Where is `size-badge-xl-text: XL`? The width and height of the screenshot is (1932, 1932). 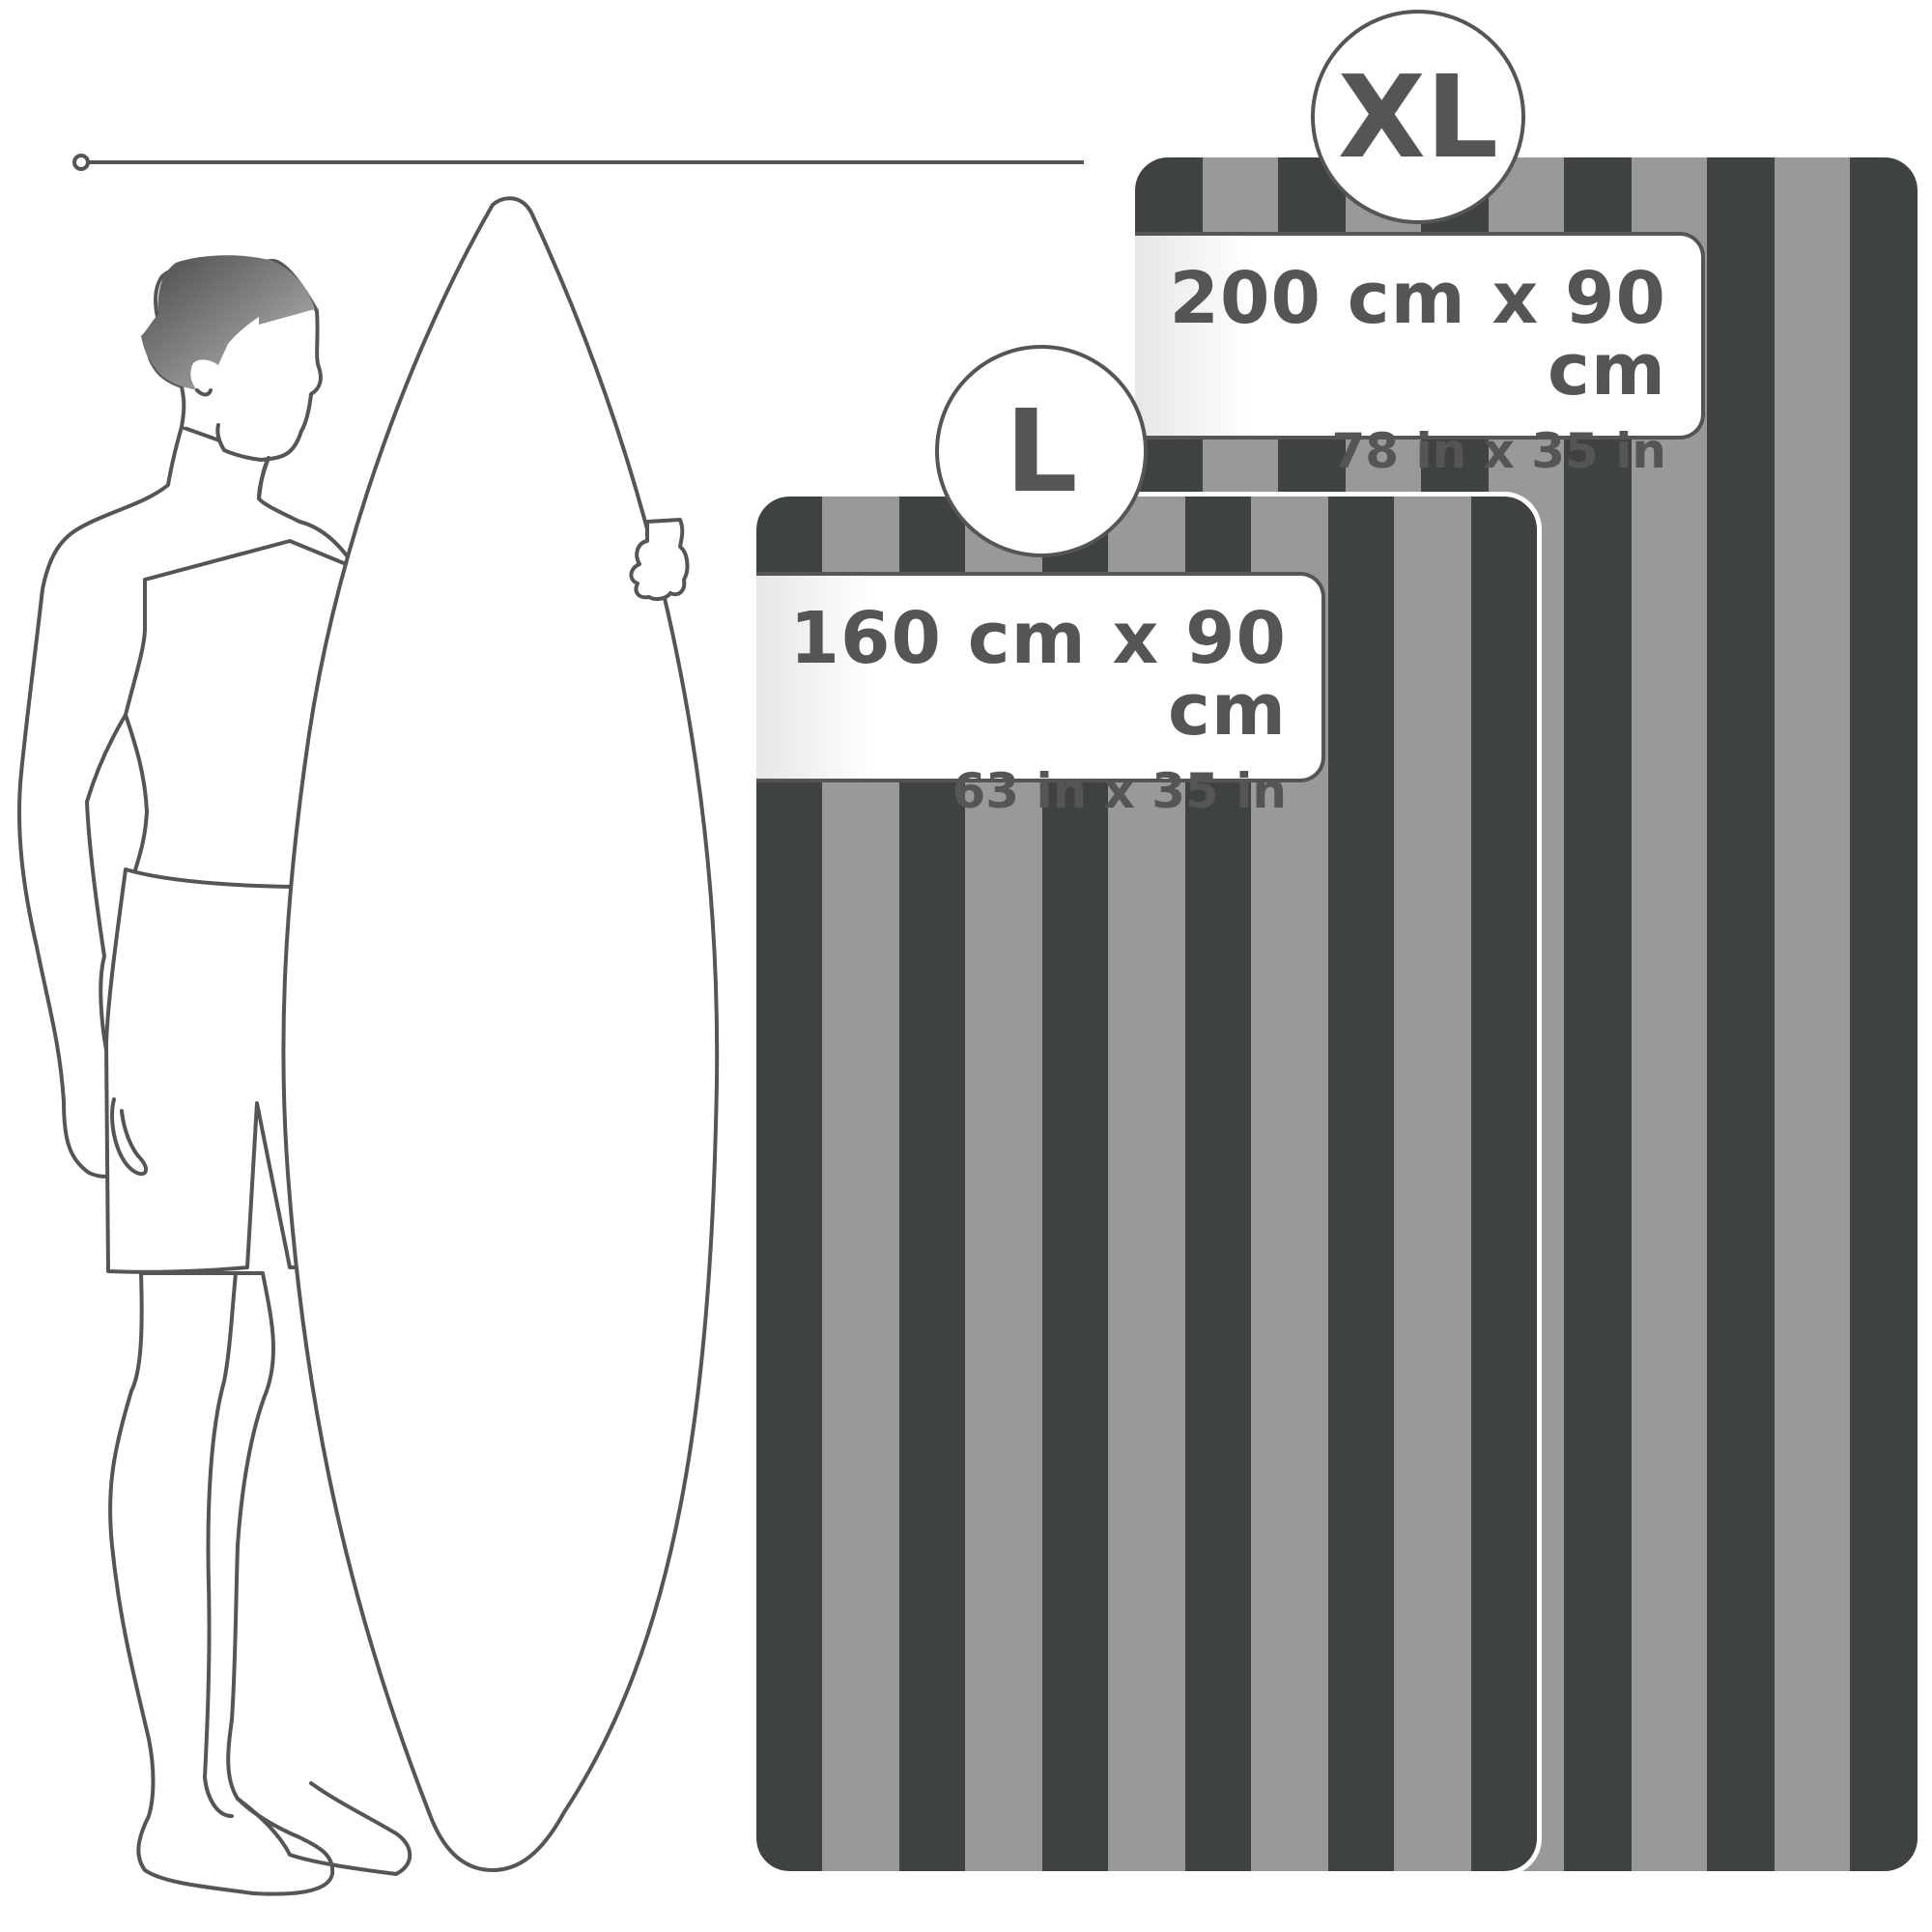 size-badge-xl-text: XL is located at coordinates (1418, 117).